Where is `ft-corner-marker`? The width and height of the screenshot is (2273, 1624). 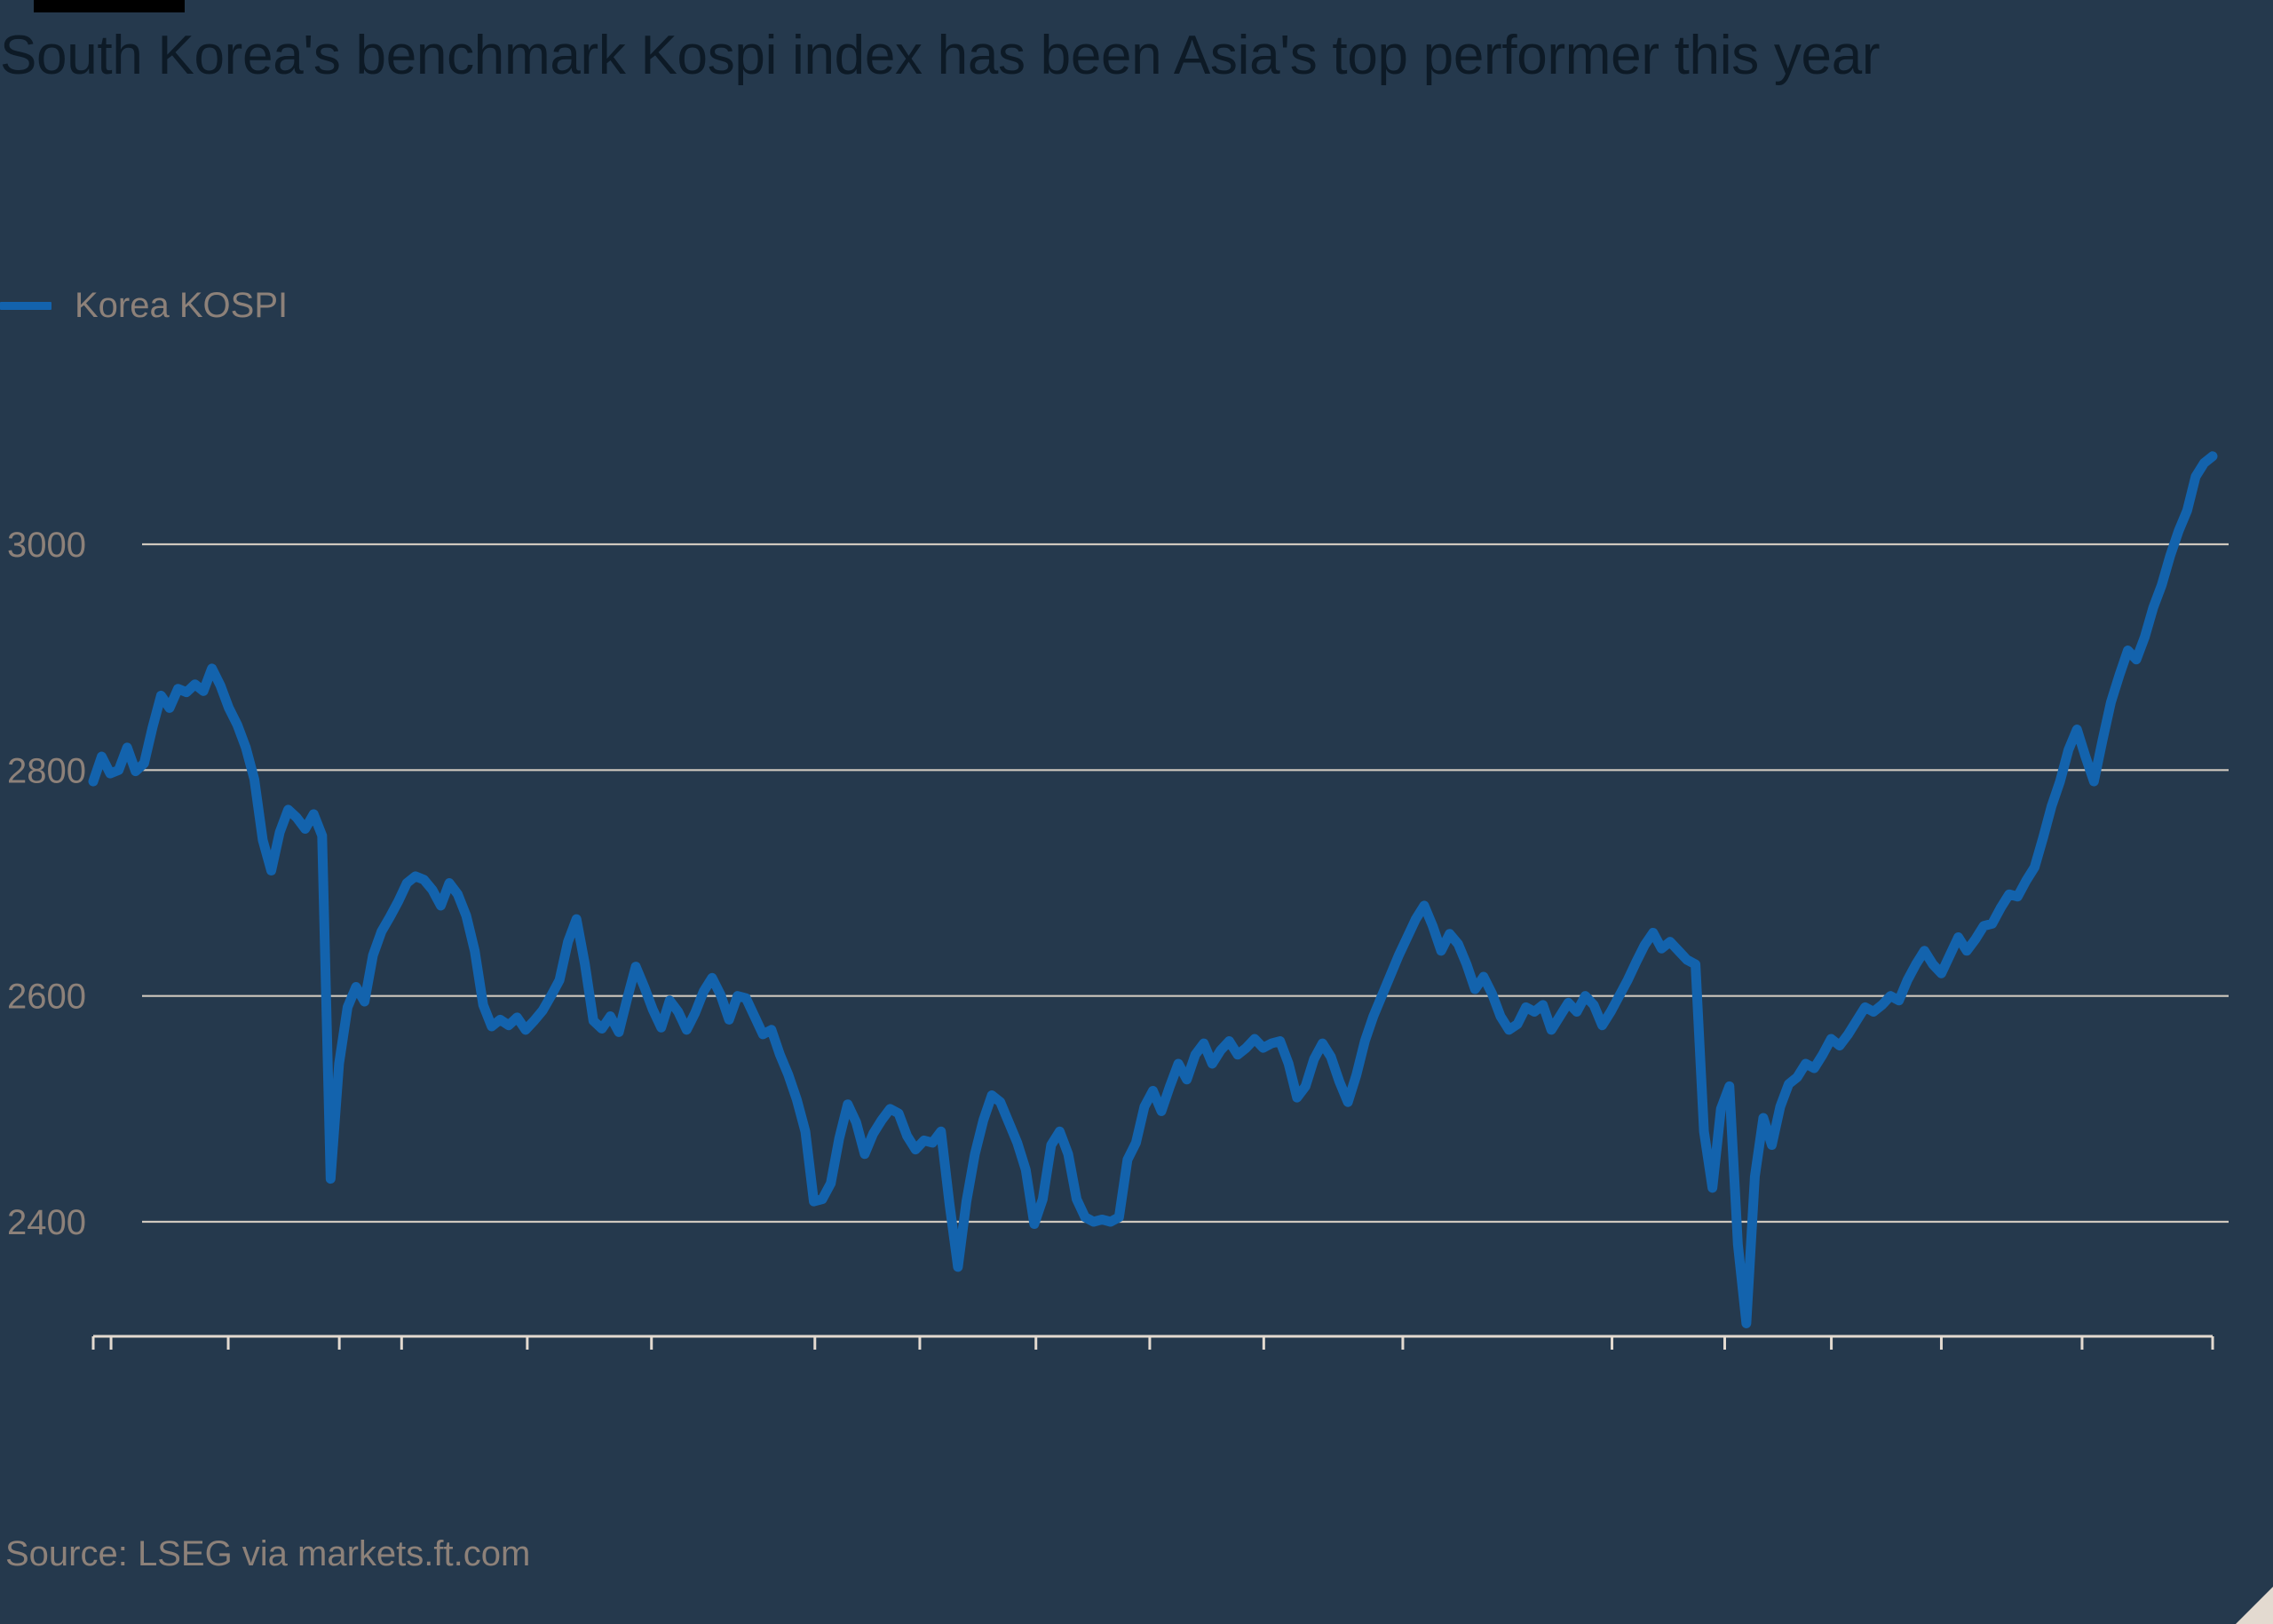
ft-corner-marker is located at coordinates (2254, 1605).